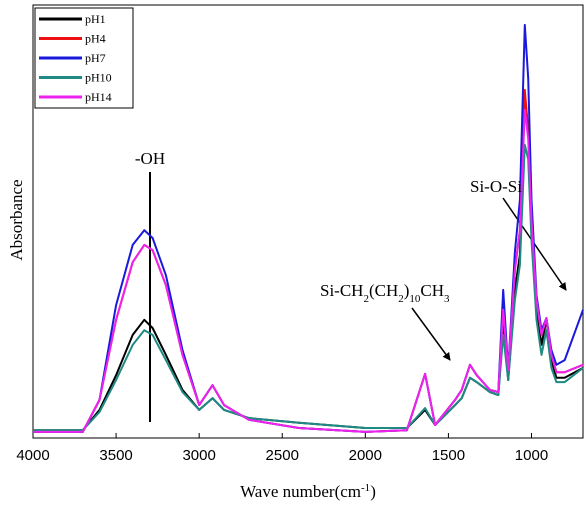  I want to click on x-axis-label: Wave number(cm-1), so click(308, 491).